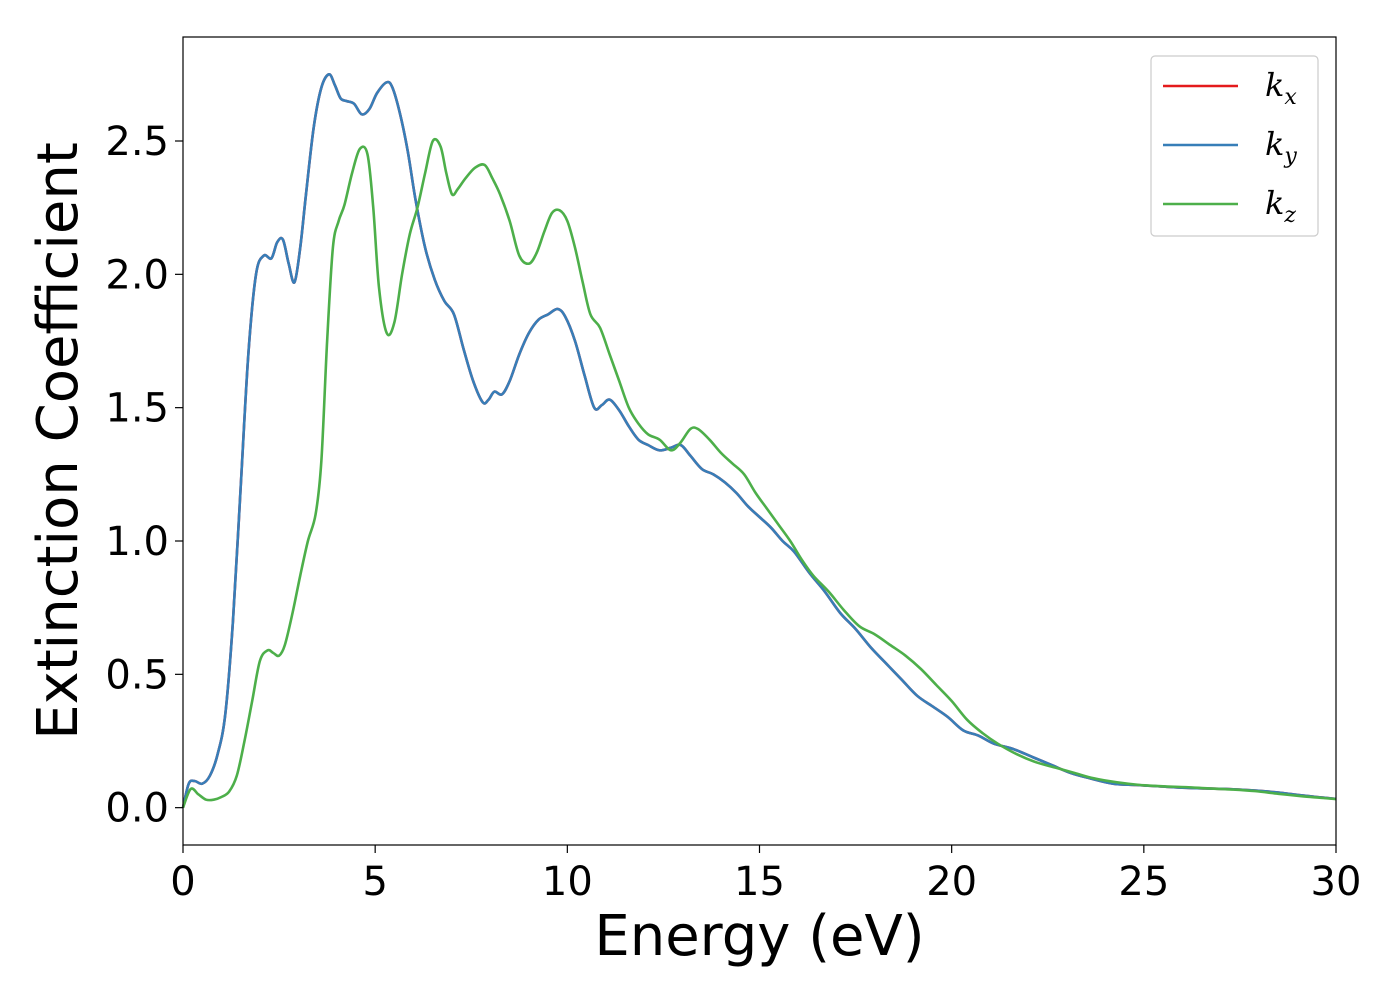  Describe the element at coordinates (1280, 206) in the screenshot. I see `legend-label-kz: kz` at that location.